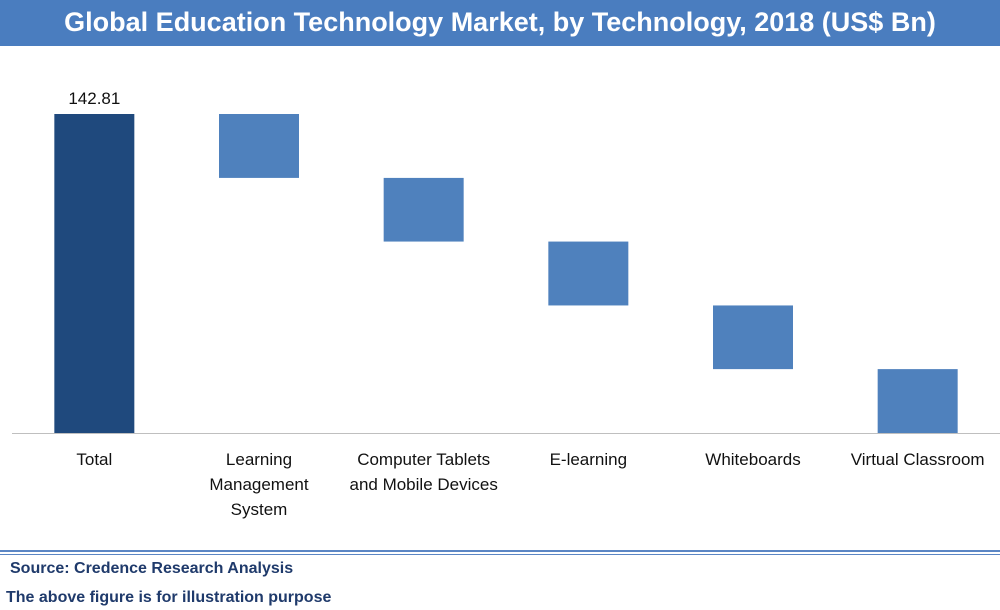 This screenshot has height=610, width=1000. I want to click on data-label: 142.81, so click(94, 98).